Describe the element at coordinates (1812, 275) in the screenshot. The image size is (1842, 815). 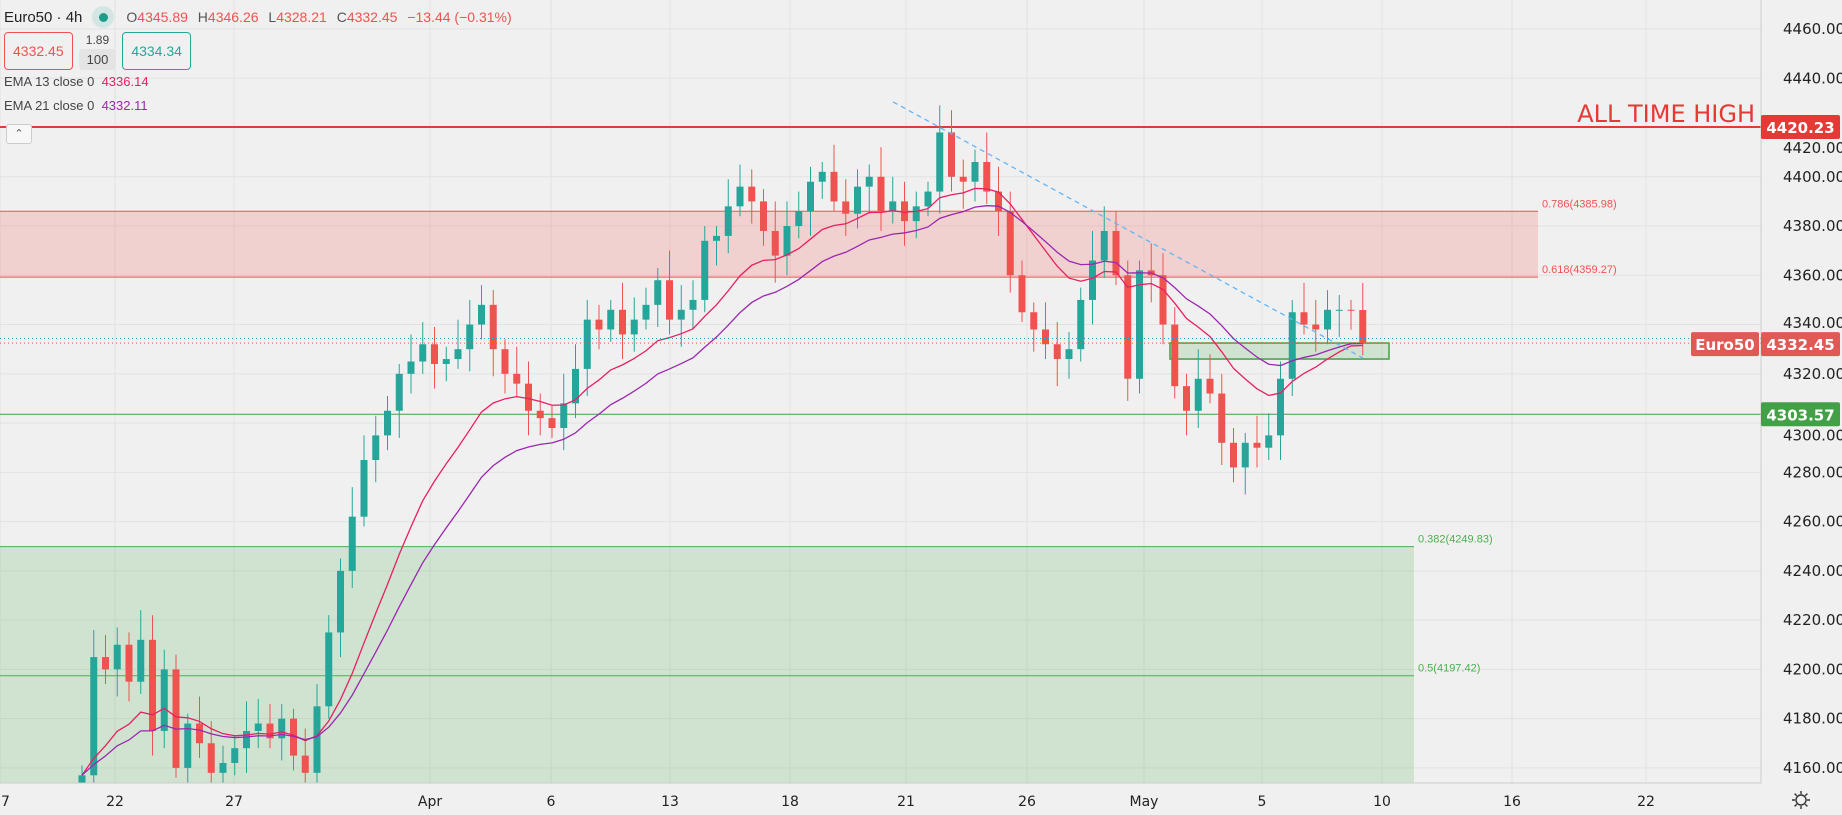
I see `price-tick-label: 4360.00` at that location.